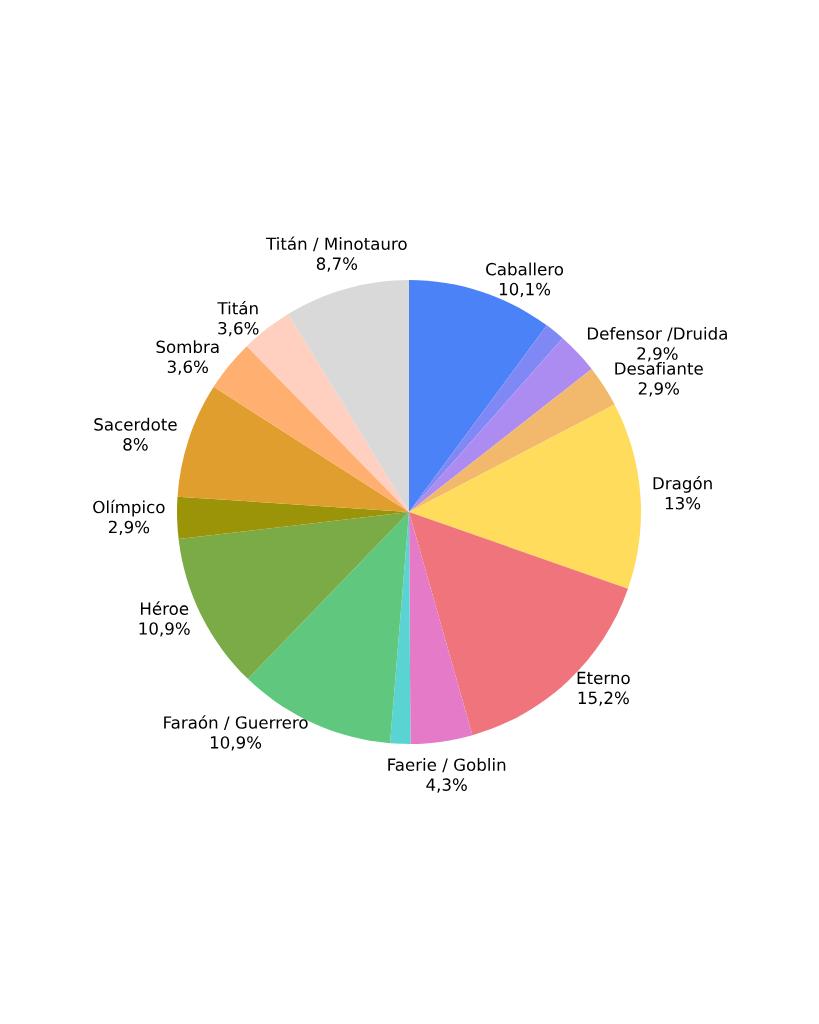  What do you see at coordinates (336, 244) in the screenshot?
I see `slice-label: Titán / Minotauro` at bounding box center [336, 244].